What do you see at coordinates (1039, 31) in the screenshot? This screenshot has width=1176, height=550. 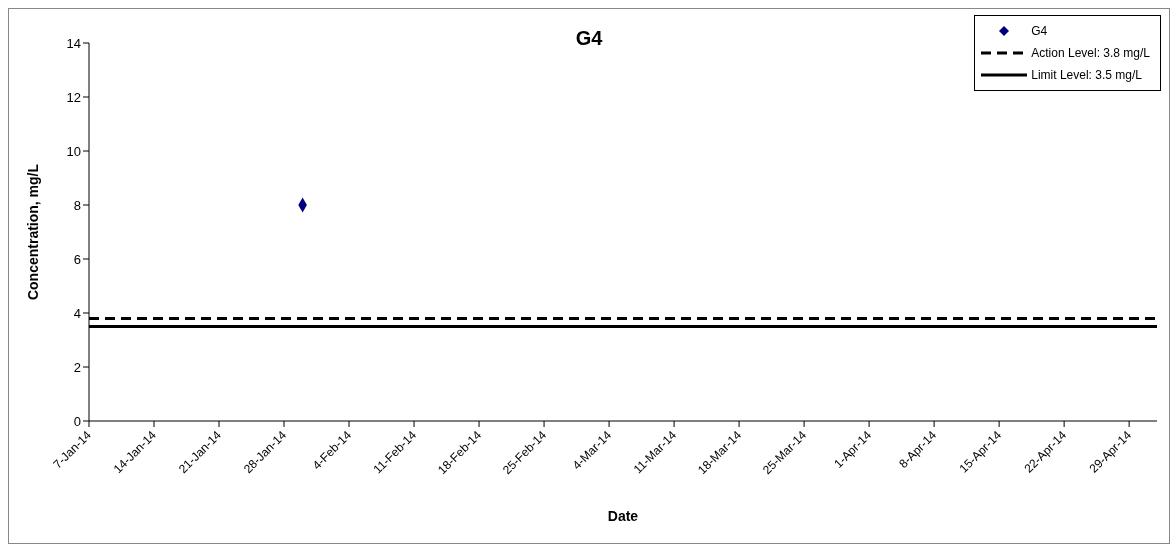 I see `legend-label: G4` at bounding box center [1039, 31].